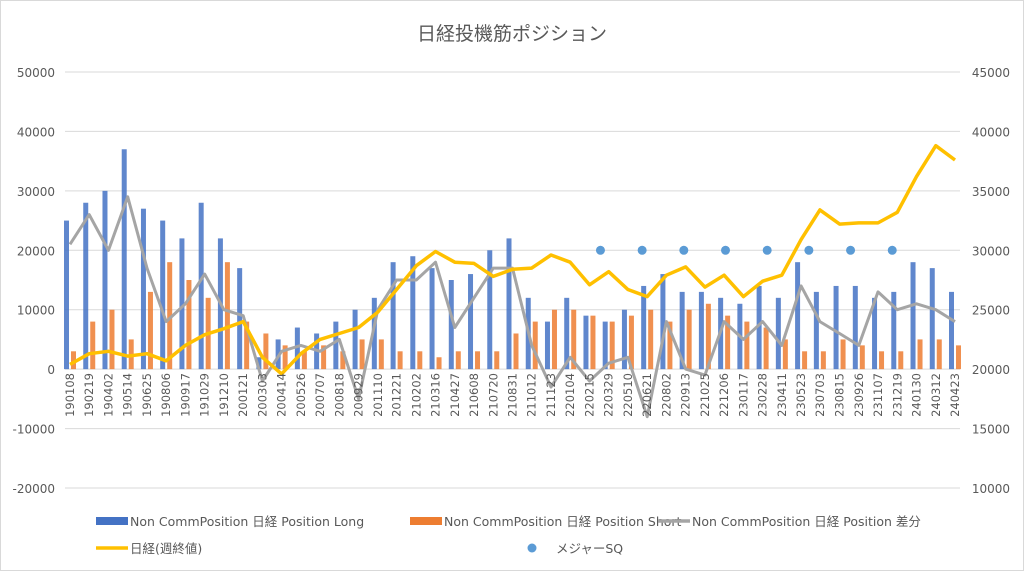  Describe the element at coordinates (763, 395) in the screenshot. I see `x-tick-label: 230228` at that location.